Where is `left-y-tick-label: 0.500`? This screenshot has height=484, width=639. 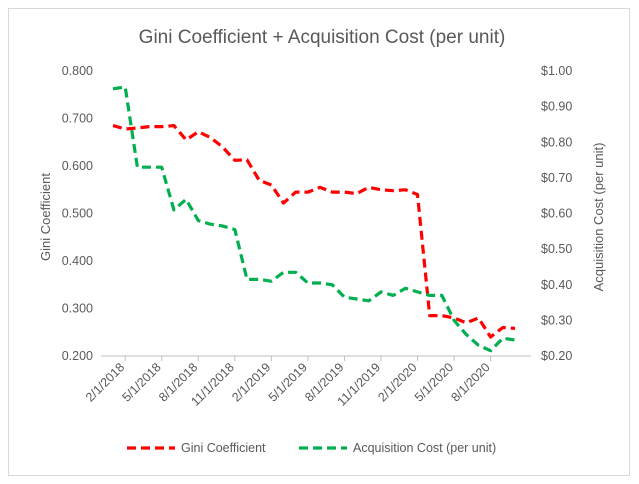 left-y-tick-label: 0.500 is located at coordinates (77, 214).